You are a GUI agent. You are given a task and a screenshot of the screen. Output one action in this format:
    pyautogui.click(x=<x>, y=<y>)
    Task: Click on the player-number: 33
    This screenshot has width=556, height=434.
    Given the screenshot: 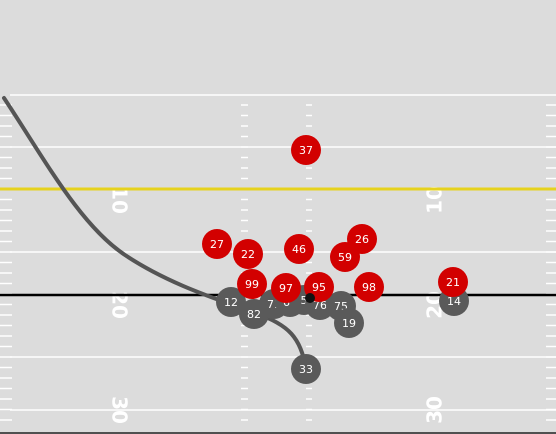 What is the action you would take?
    pyautogui.click(x=306, y=369)
    